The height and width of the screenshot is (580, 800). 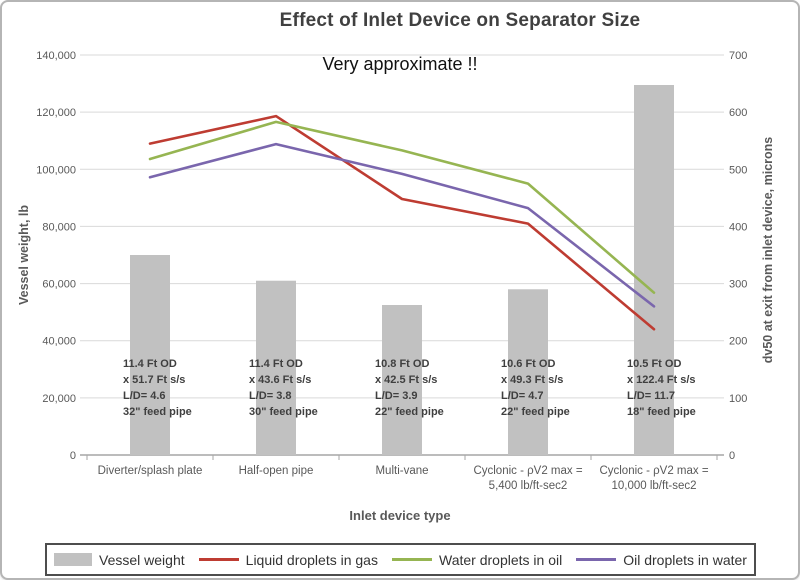 I want to click on left-axis-tick-label: 80,000, so click(x=59, y=227).